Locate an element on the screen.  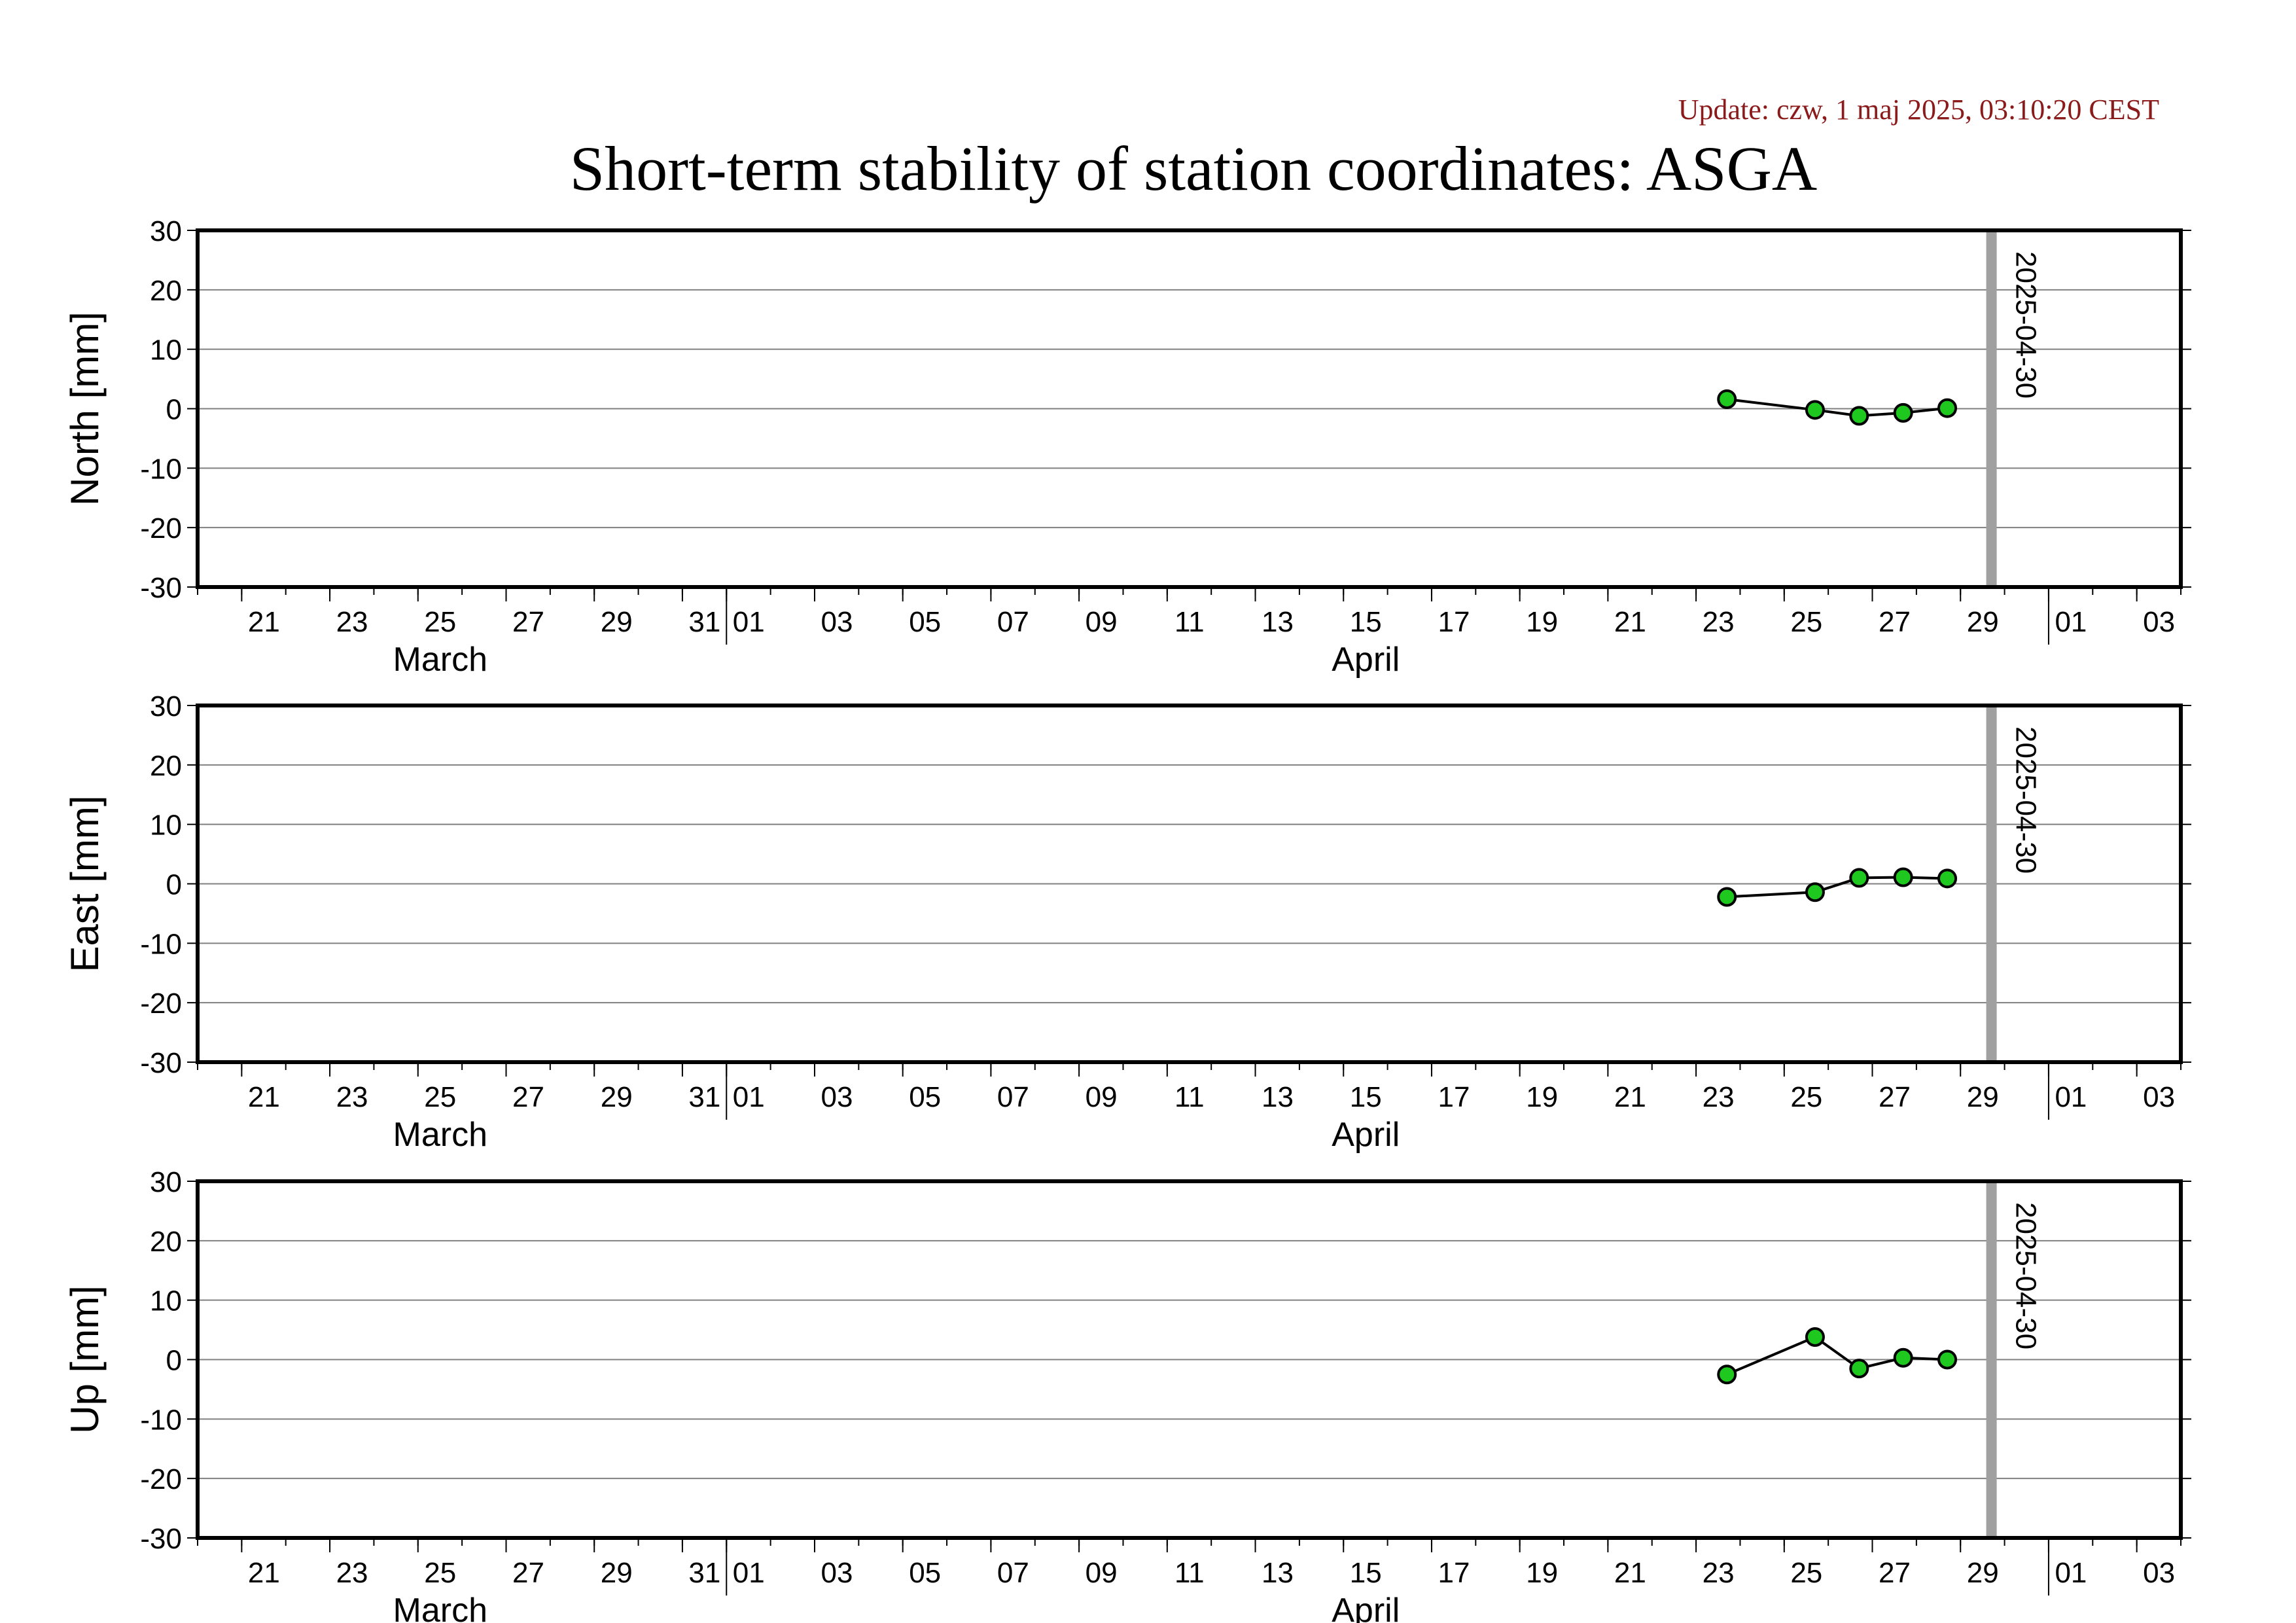
x-tick-label: 11 is located at coordinates (1189, 1097).